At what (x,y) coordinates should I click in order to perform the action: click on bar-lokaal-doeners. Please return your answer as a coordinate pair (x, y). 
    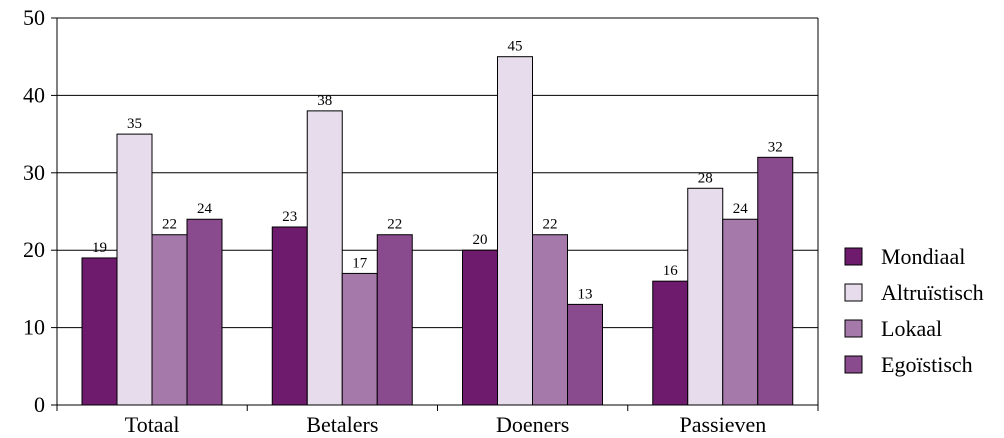
    Looking at the image, I should click on (550, 320).